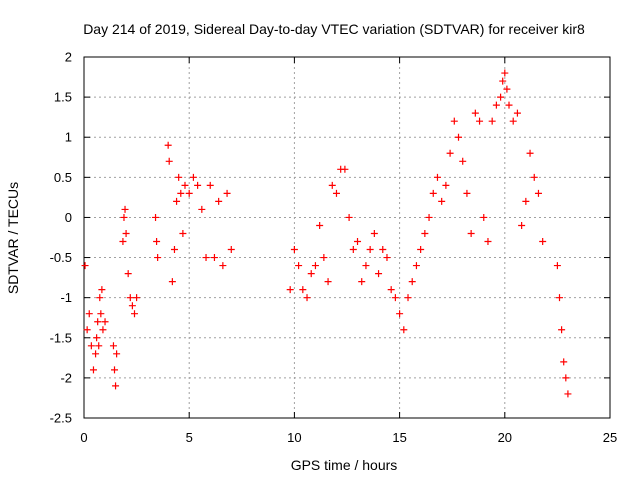 This screenshot has width=640, height=480. I want to click on y-tick-label: 2, so click(68, 57).